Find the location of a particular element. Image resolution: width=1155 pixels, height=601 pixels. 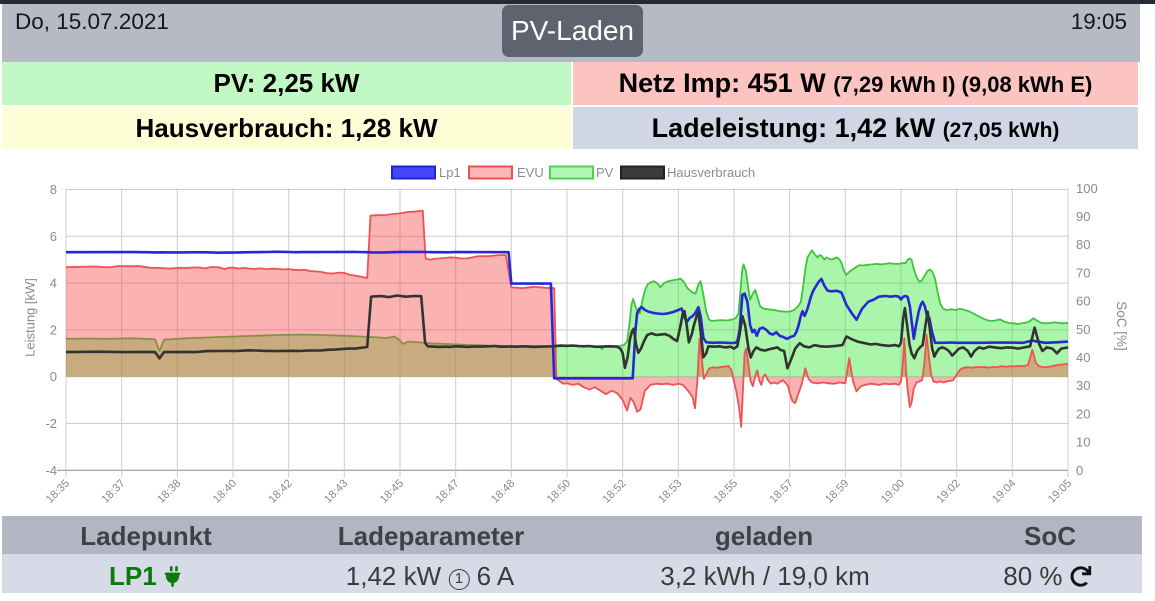

svg-text: Lp1 is located at coordinates (450, 172).